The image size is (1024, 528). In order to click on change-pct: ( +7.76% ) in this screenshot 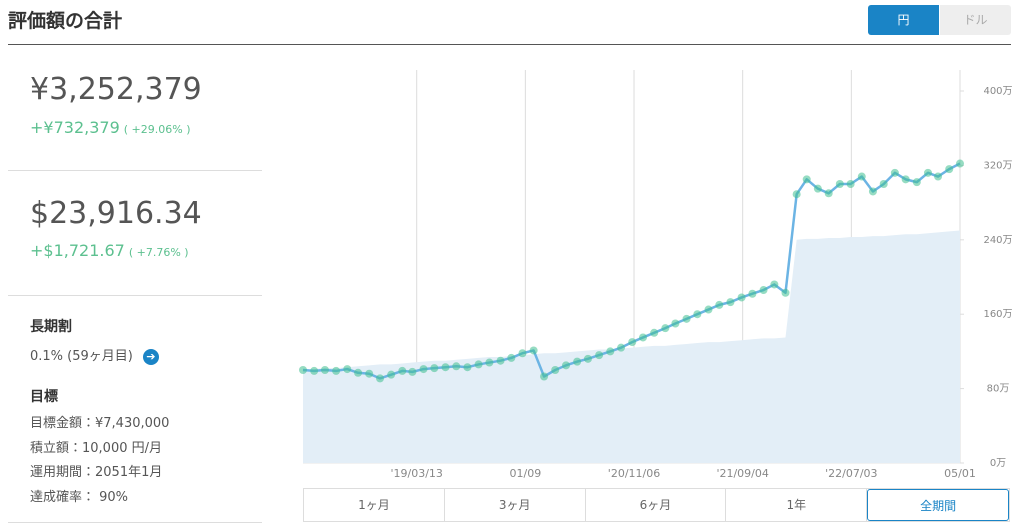, I will do `click(158, 252)`.